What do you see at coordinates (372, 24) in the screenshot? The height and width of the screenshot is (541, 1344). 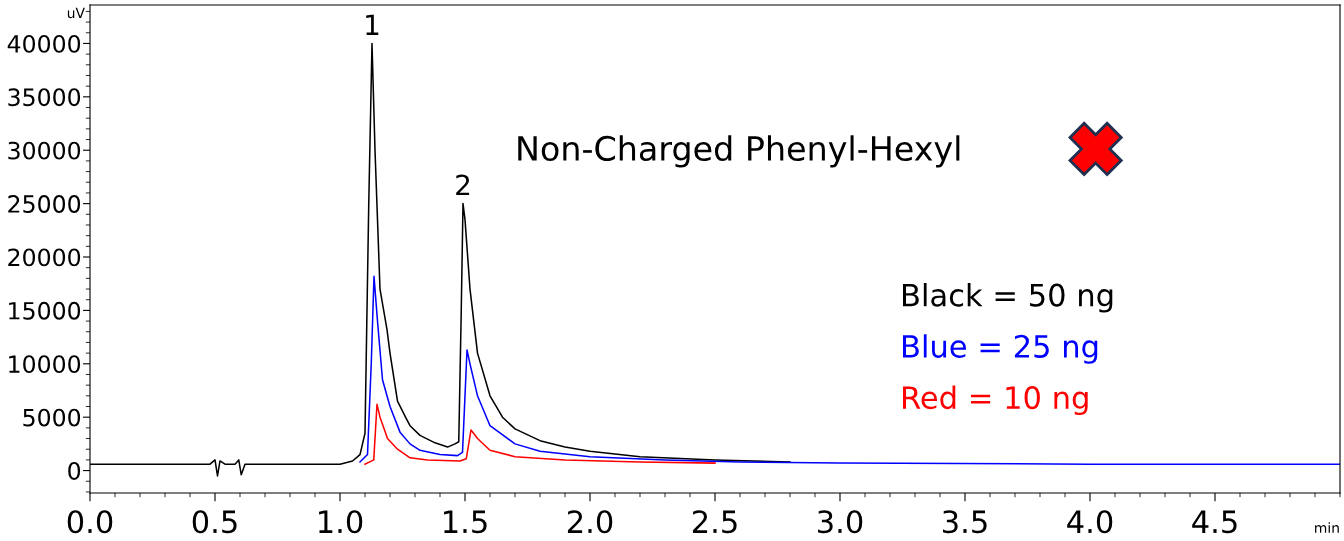 I see `annotation: 1` at bounding box center [372, 24].